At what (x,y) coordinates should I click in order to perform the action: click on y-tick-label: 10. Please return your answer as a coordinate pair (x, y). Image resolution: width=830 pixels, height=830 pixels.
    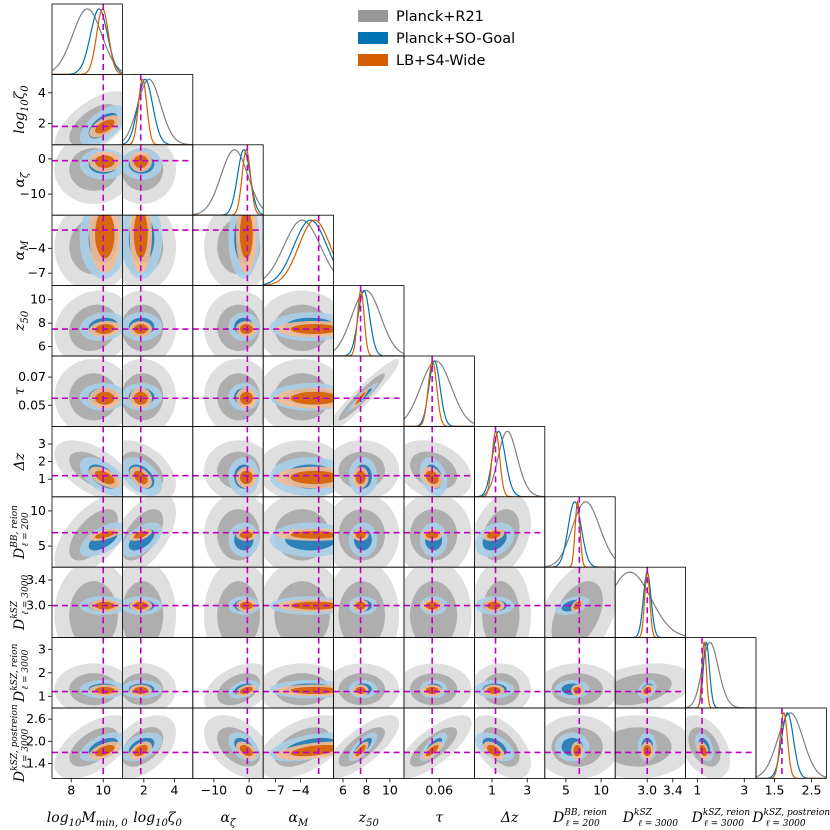
    Looking at the image, I should click on (38, 510).